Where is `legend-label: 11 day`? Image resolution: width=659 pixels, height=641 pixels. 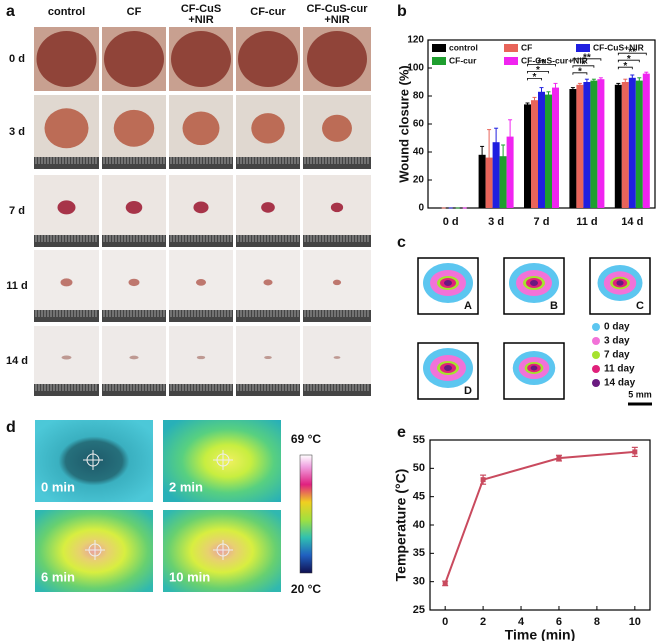 legend-label: 11 day is located at coordinates (619, 369).